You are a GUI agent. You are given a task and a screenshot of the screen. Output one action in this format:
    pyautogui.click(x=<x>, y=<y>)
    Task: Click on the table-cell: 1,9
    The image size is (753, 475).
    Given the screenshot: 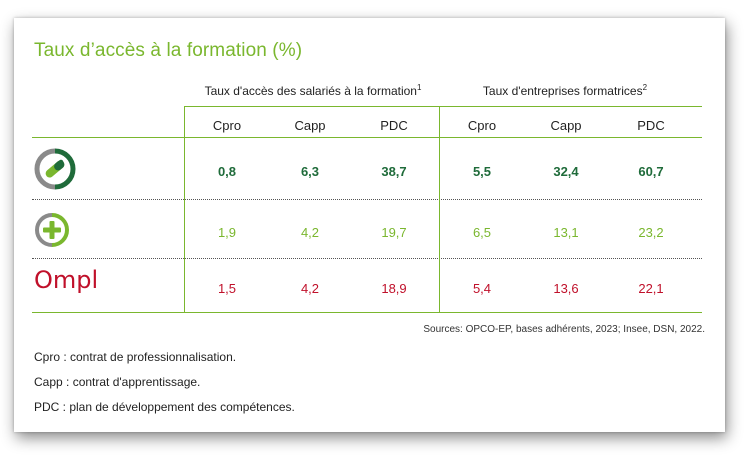 What is the action you would take?
    pyautogui.click(x=227, y=232)
    